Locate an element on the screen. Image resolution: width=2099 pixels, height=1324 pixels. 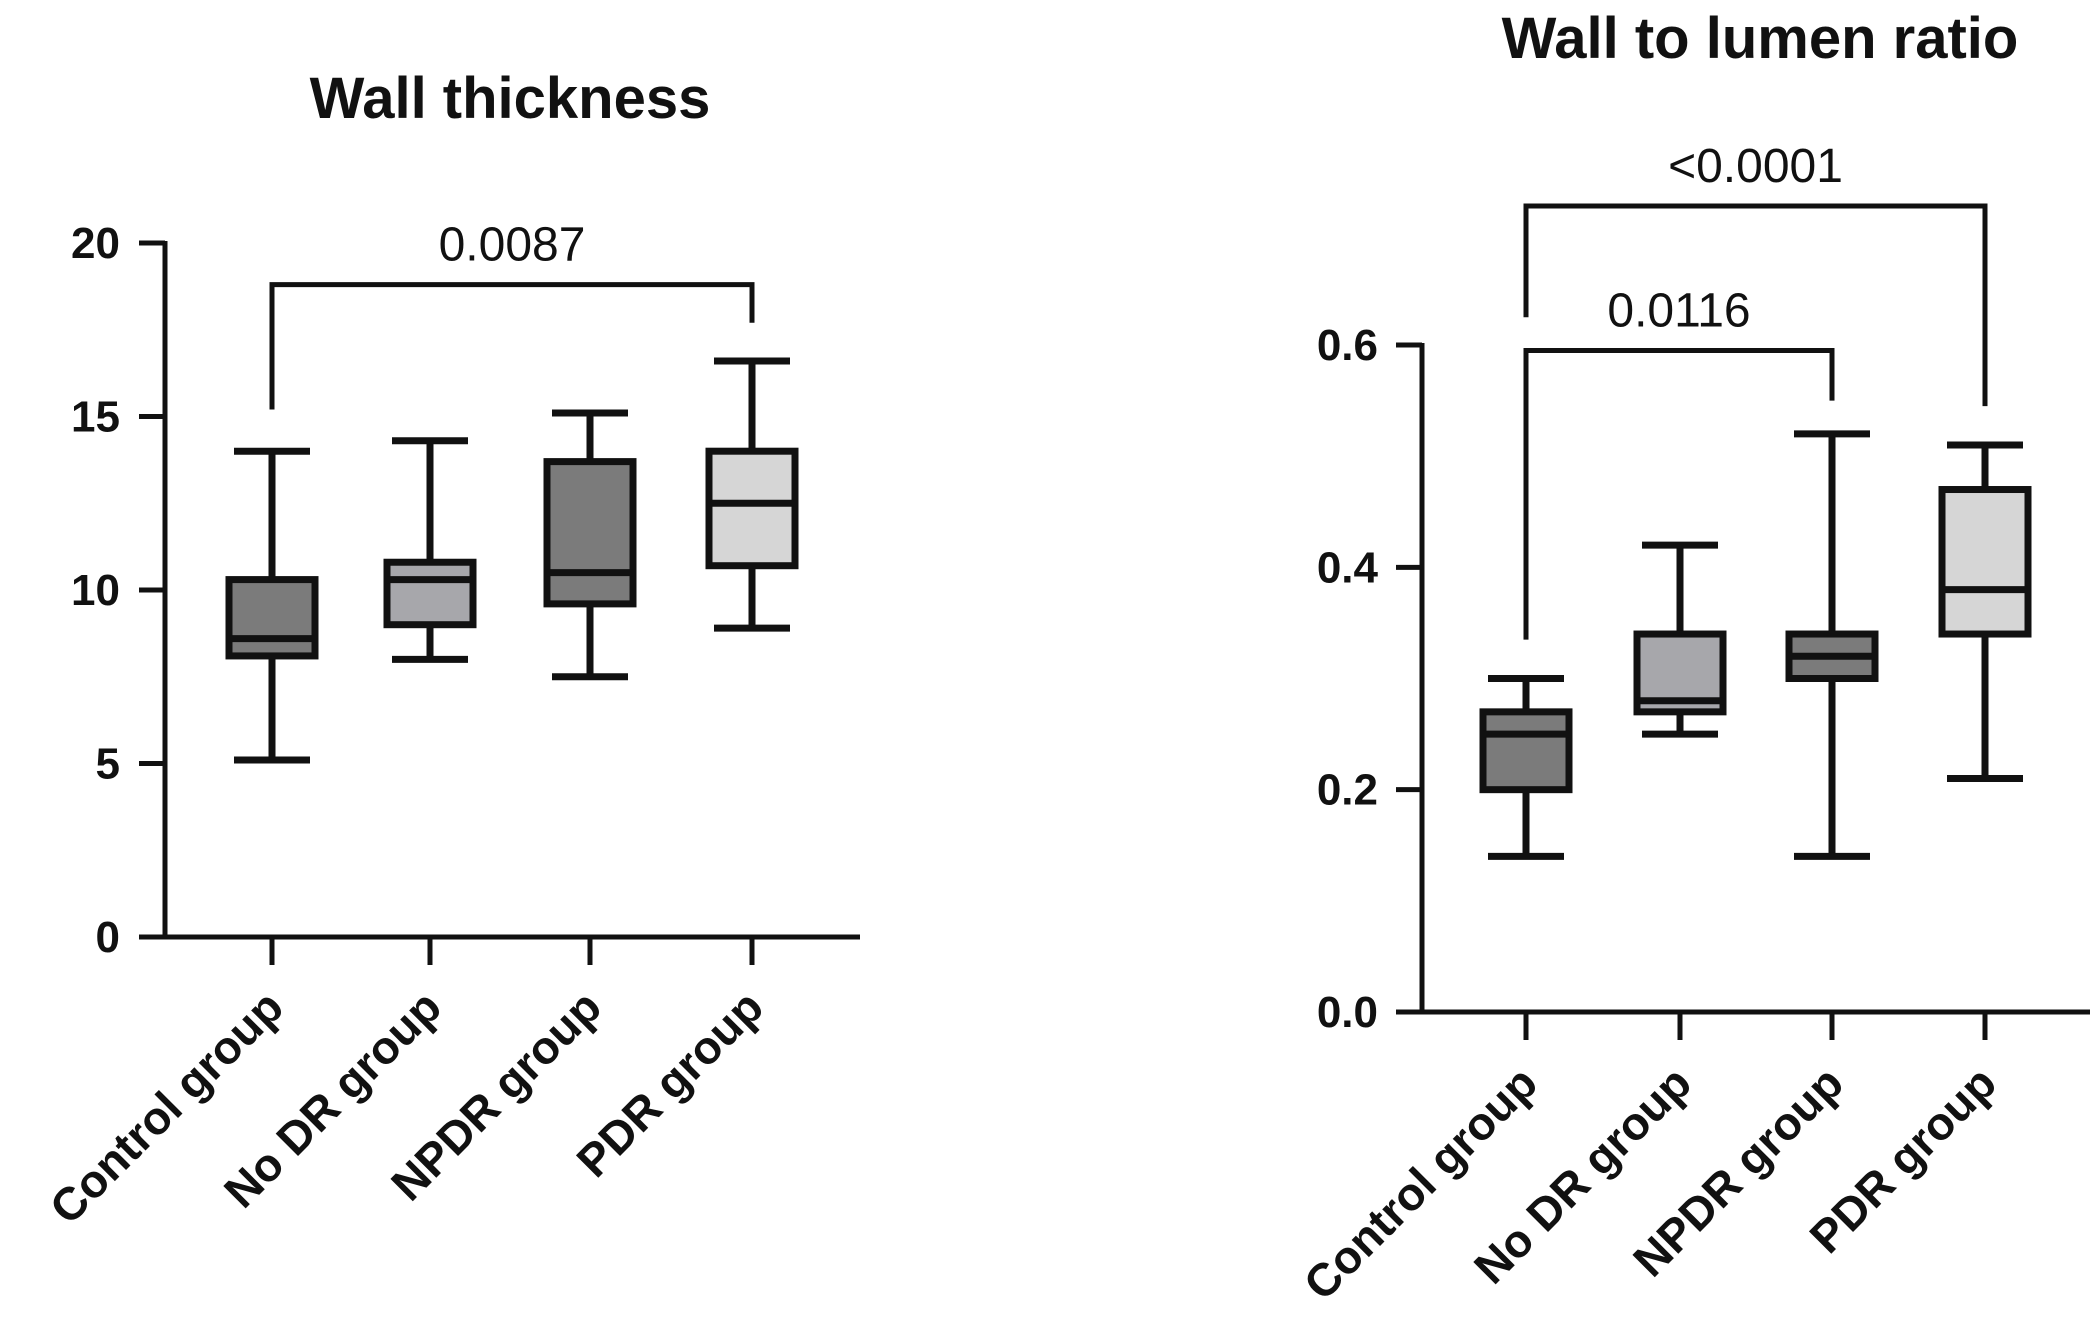
y-tick-label: 10 is located at coordinates (95, 590).